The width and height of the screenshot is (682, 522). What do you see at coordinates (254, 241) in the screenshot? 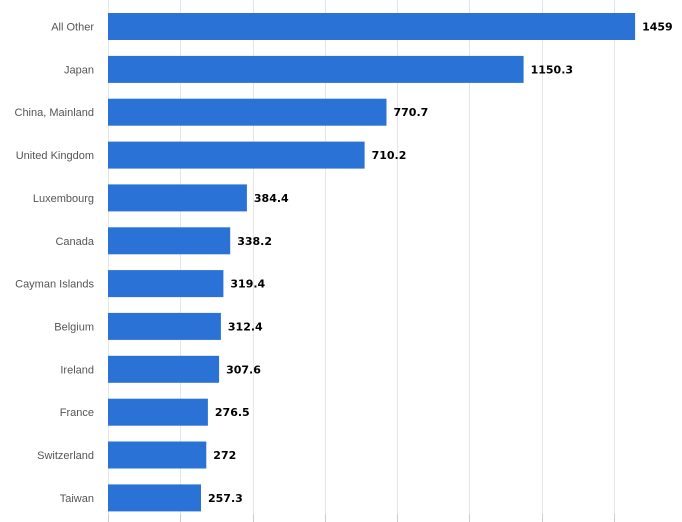
I see `value-label: 338.2` at bounding box center [254, 241].